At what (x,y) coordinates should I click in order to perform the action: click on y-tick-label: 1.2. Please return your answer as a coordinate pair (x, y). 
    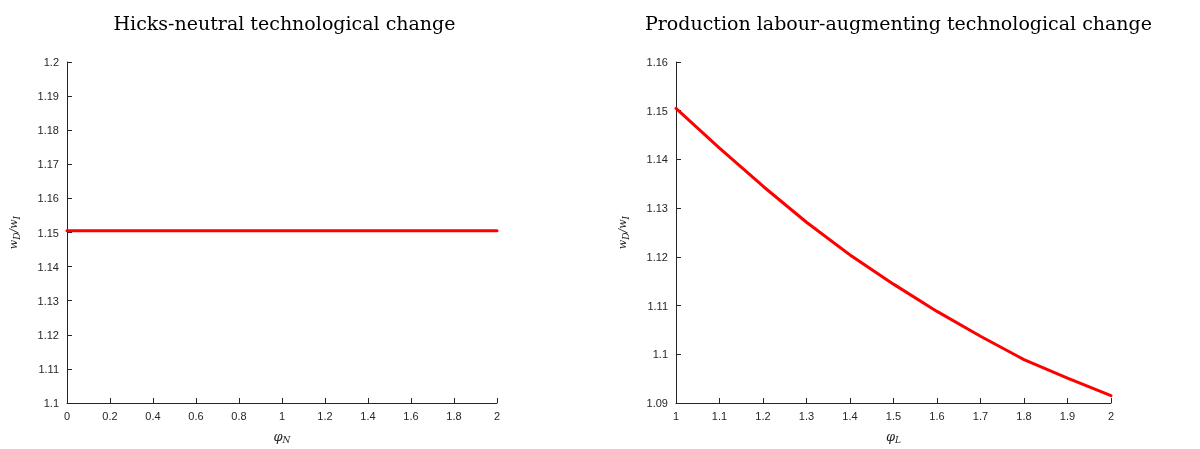
    Looking at the image, I should click on (51, 62).